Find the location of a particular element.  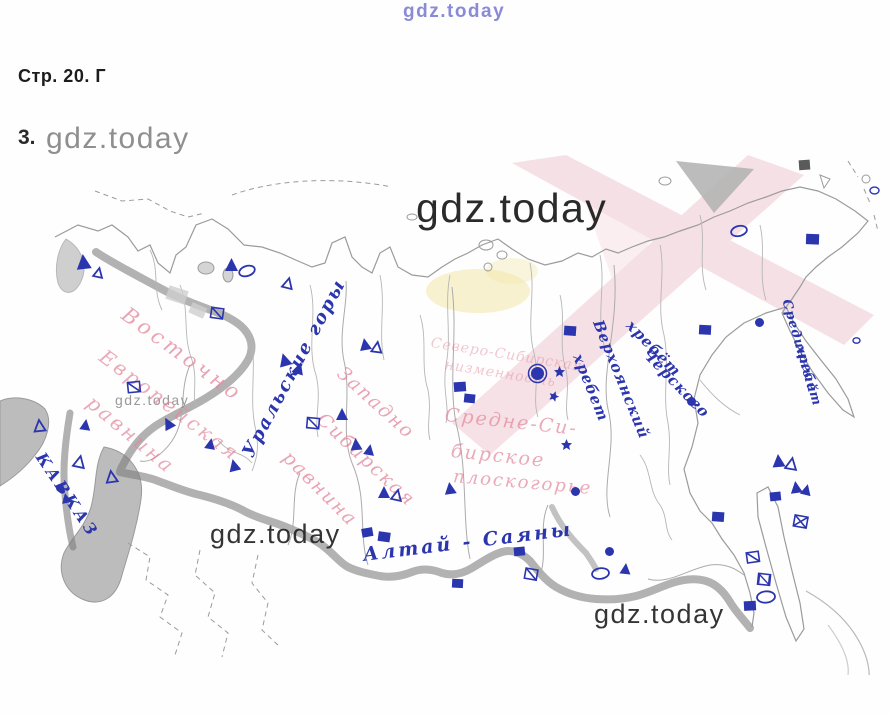

pencil-hatch is located at coordinates (186, 302).